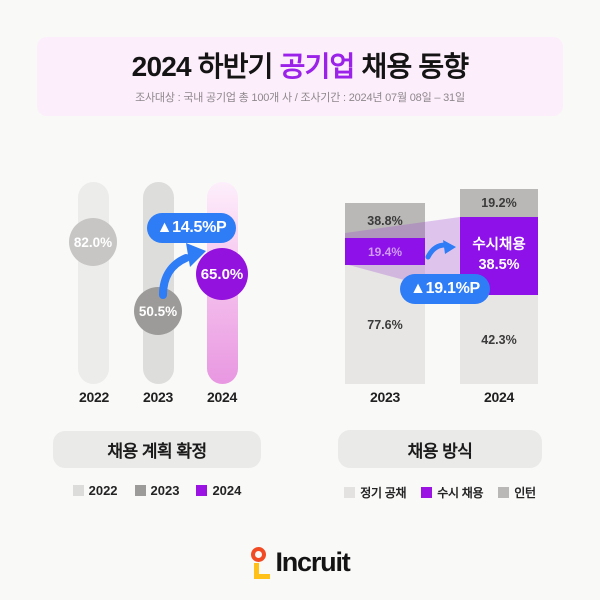  I want to click on stacked-bar-2023: 38.8% 19.4% 77.6%, so click(385, 293).